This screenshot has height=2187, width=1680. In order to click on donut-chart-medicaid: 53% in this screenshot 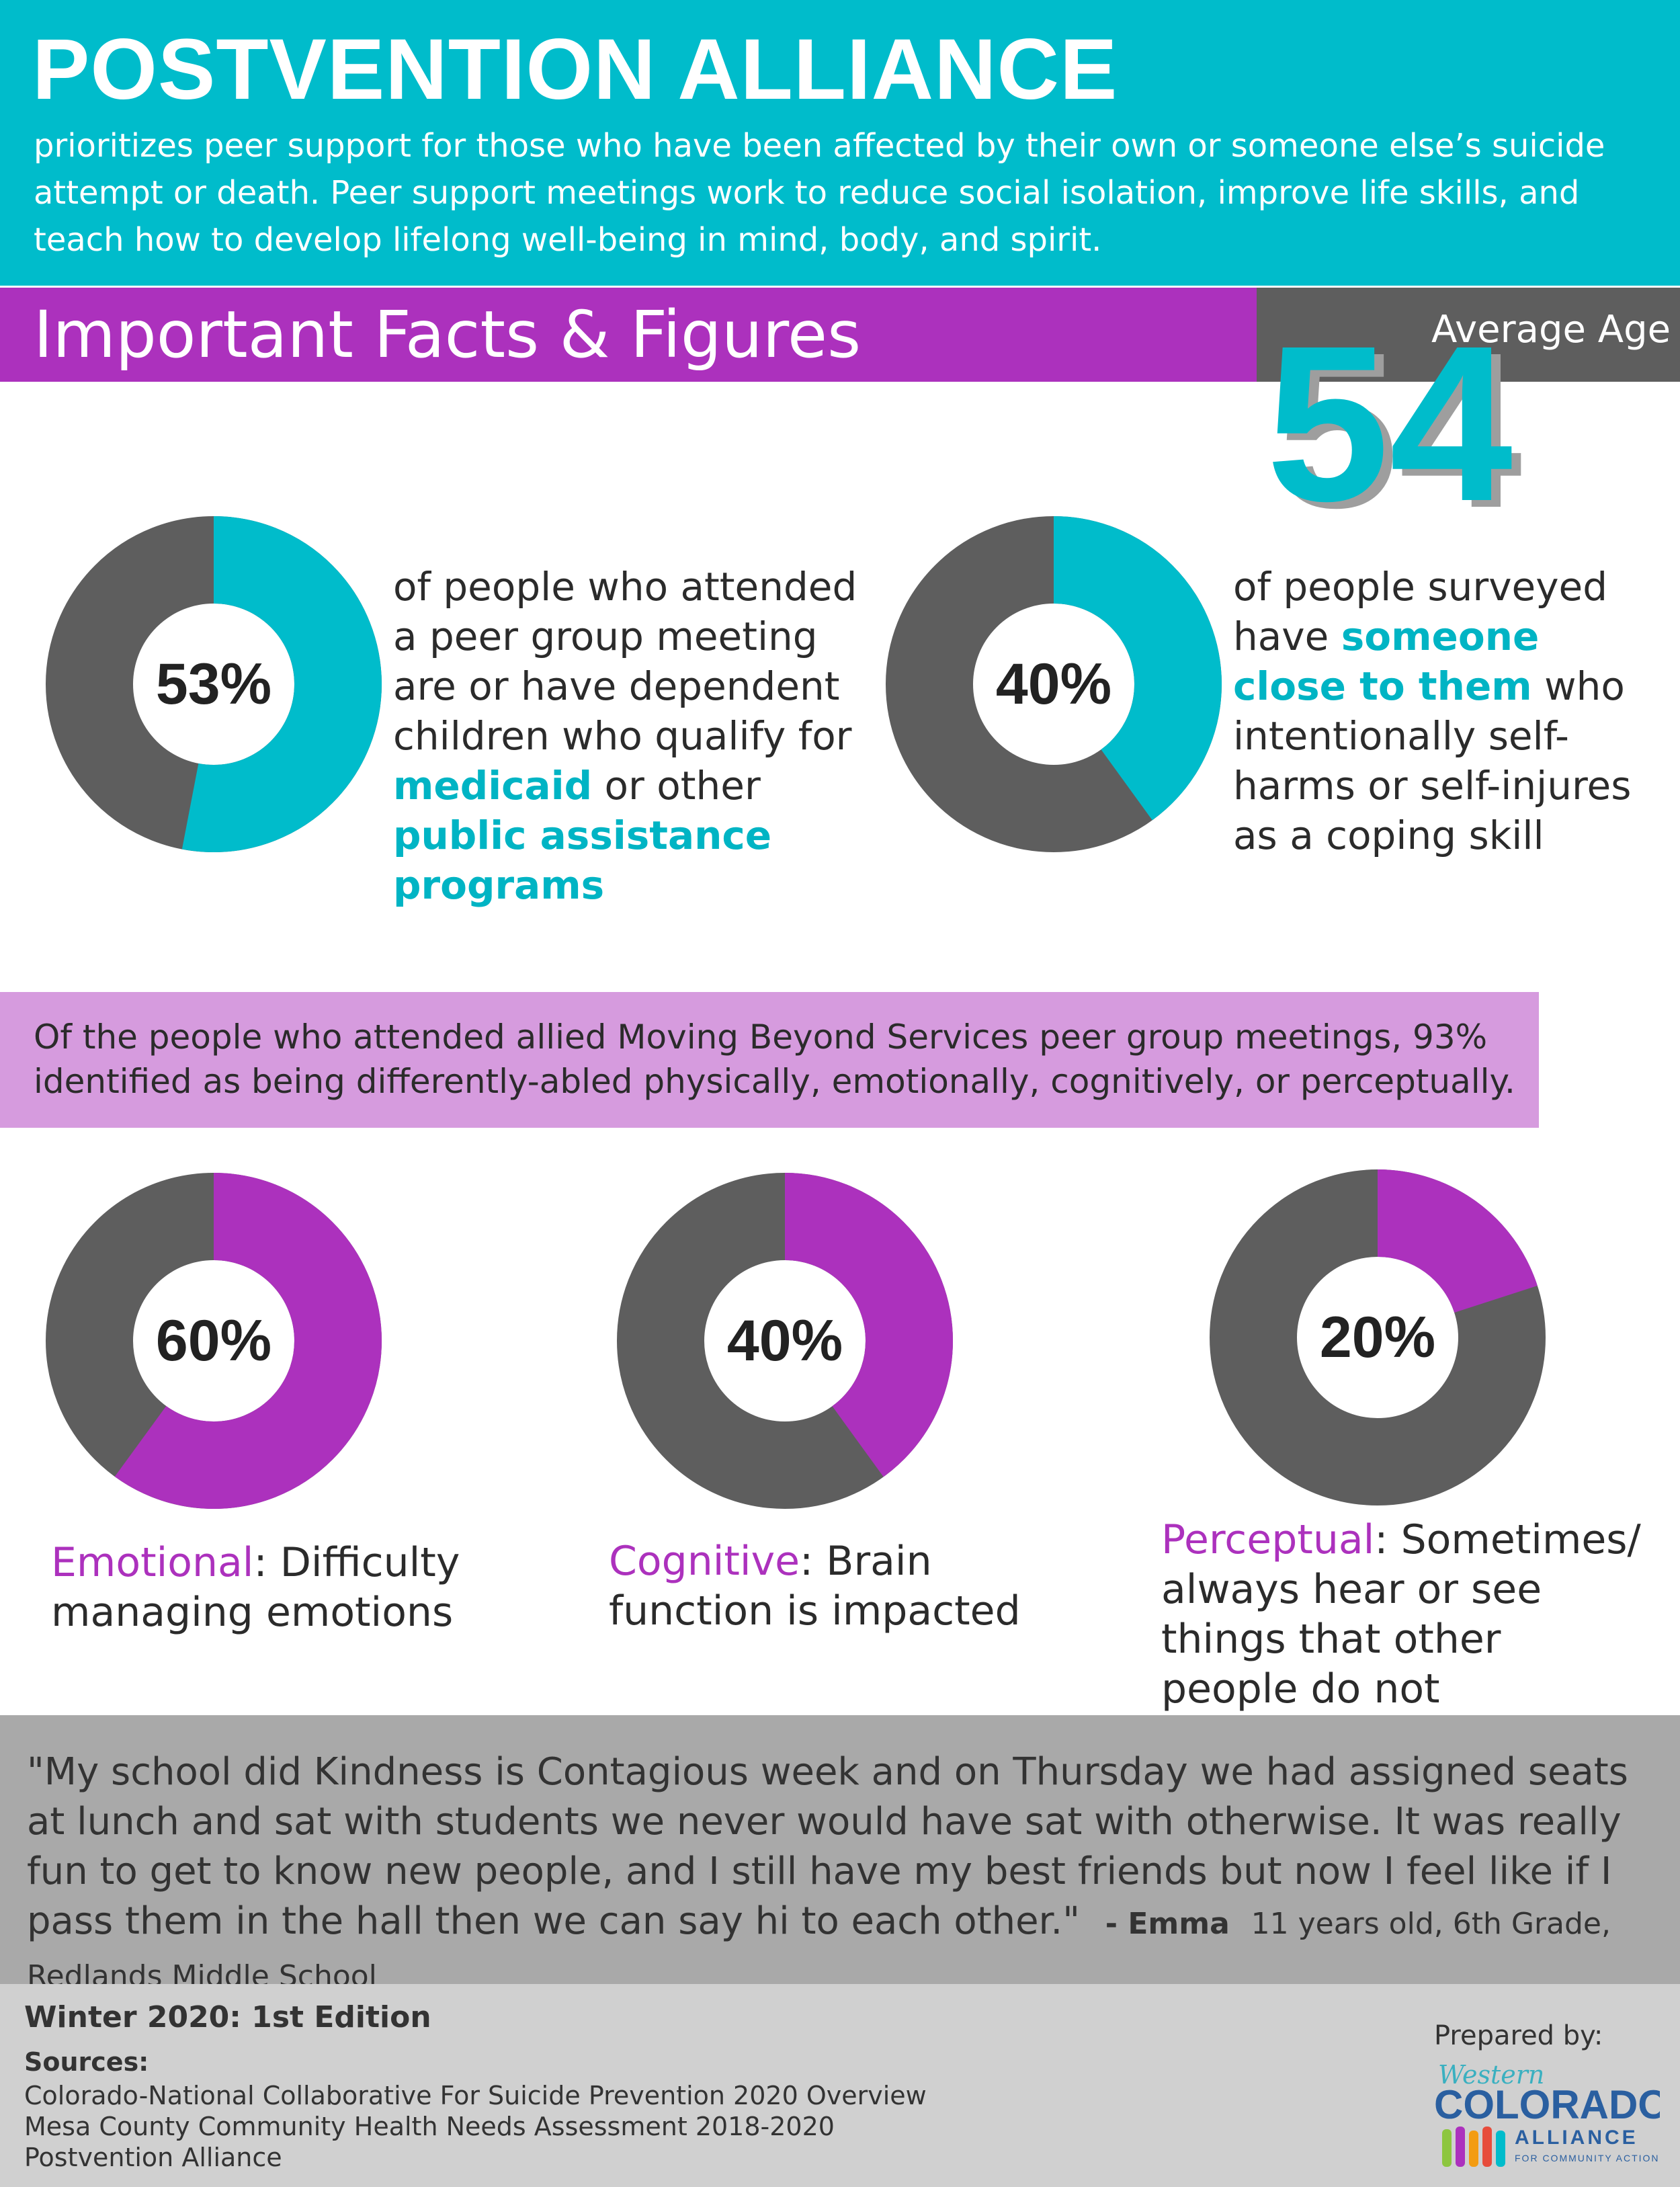, I will do `click(214, 684)`.